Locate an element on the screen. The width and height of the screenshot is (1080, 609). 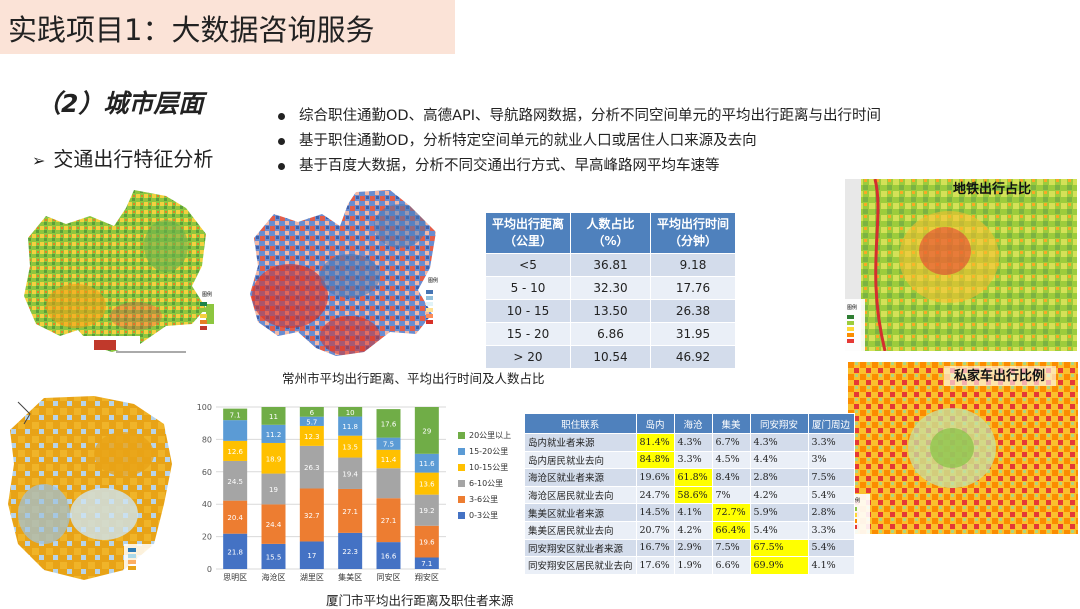
x-tick-label: 湖里区 is located at coordinates (312, 577).